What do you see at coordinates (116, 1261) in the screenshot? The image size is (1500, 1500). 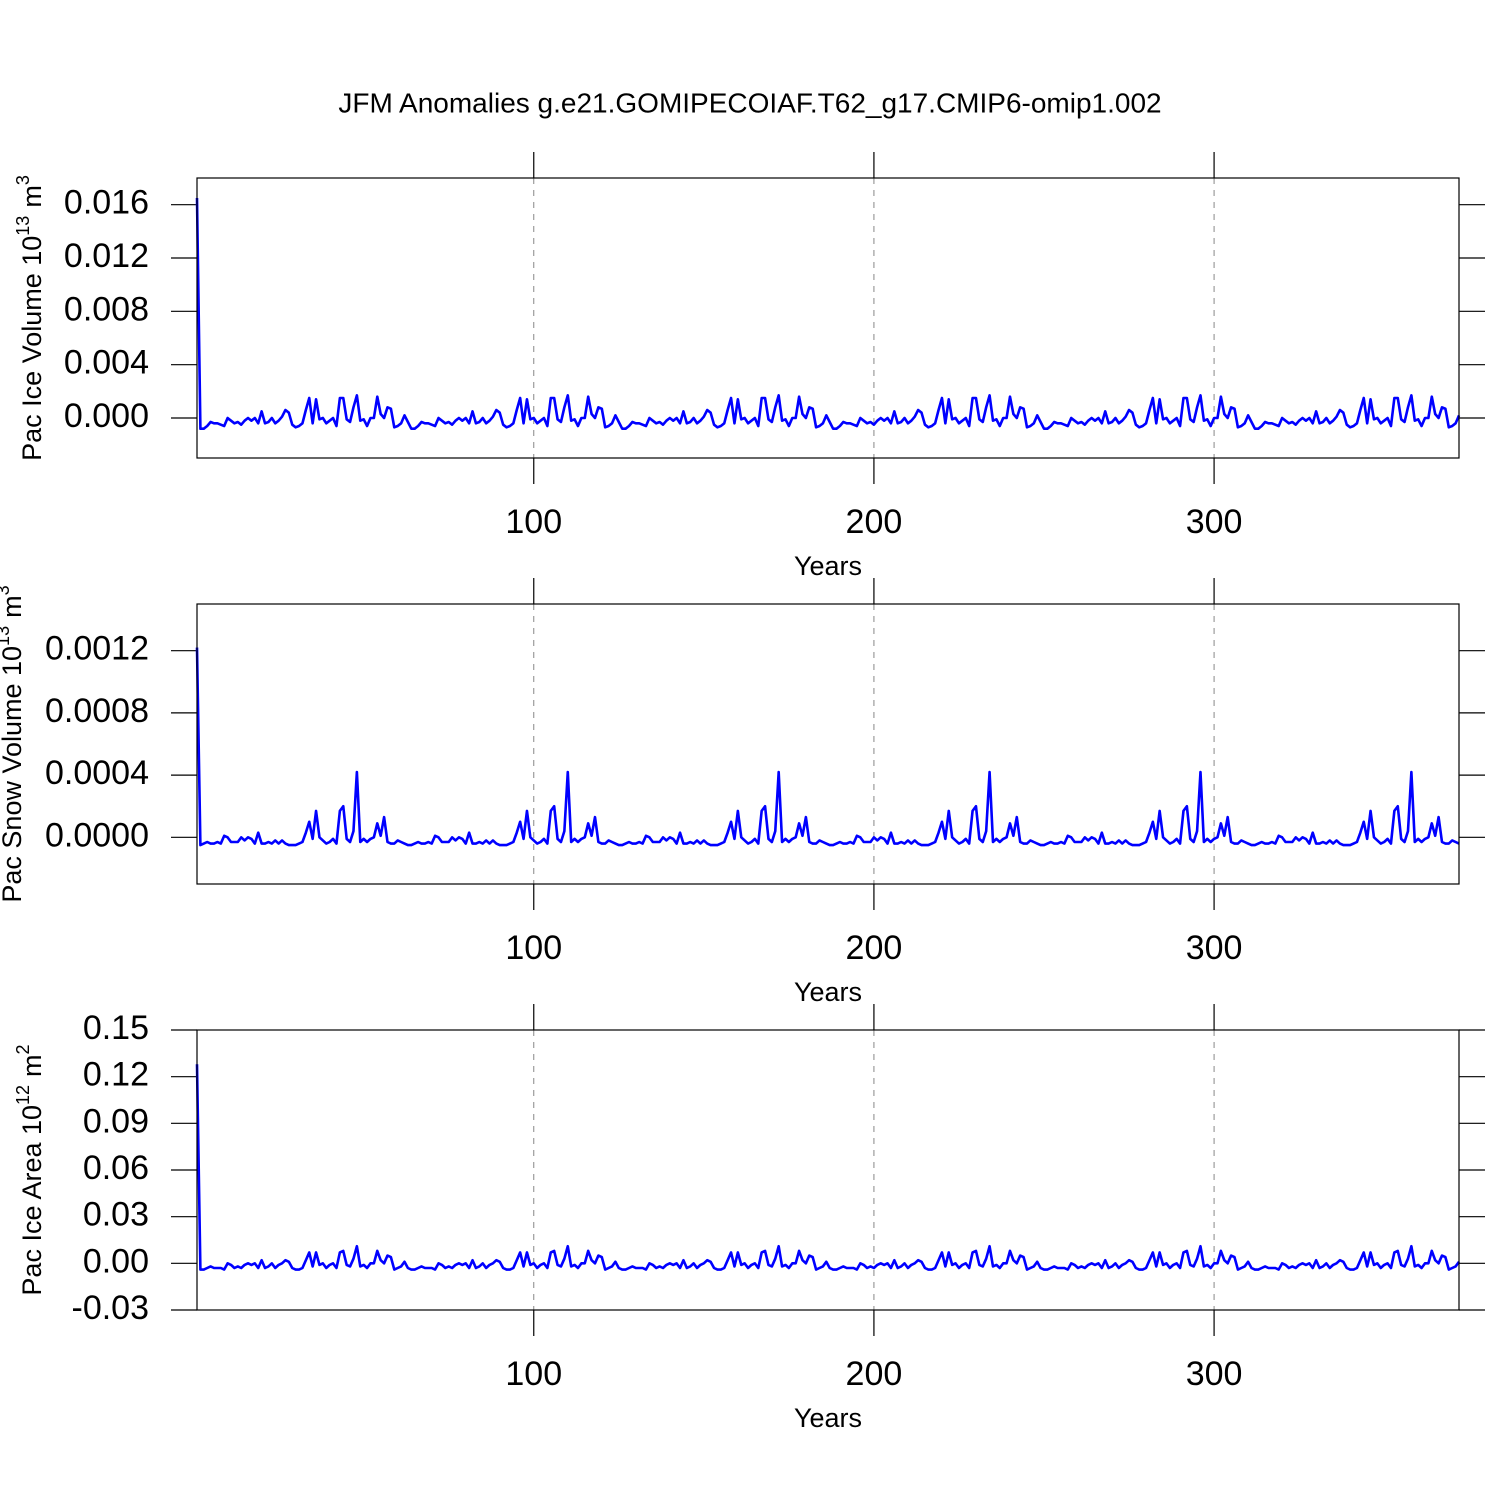 I see `y-tick-label: 0.00` at bounding box center [116, 1261].